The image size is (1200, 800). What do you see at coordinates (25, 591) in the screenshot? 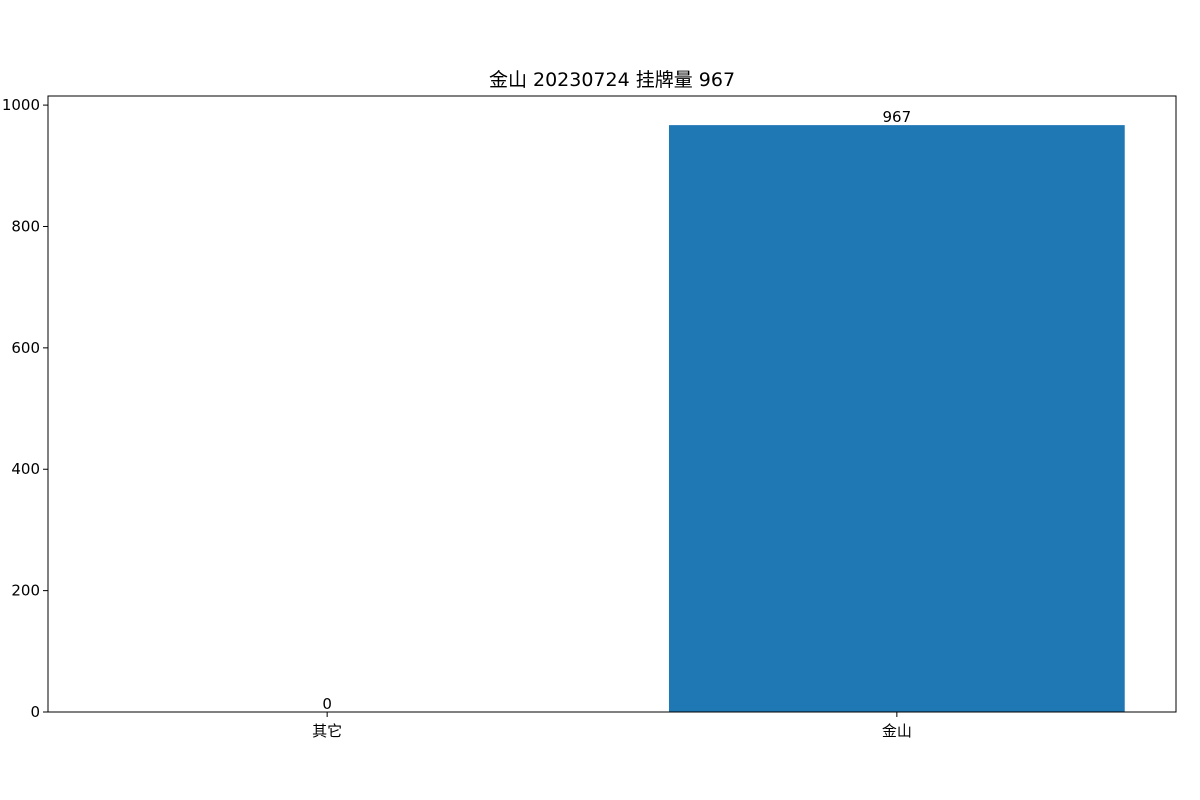
I see `y-tick-label: 200` at bounding box center [25, 591].